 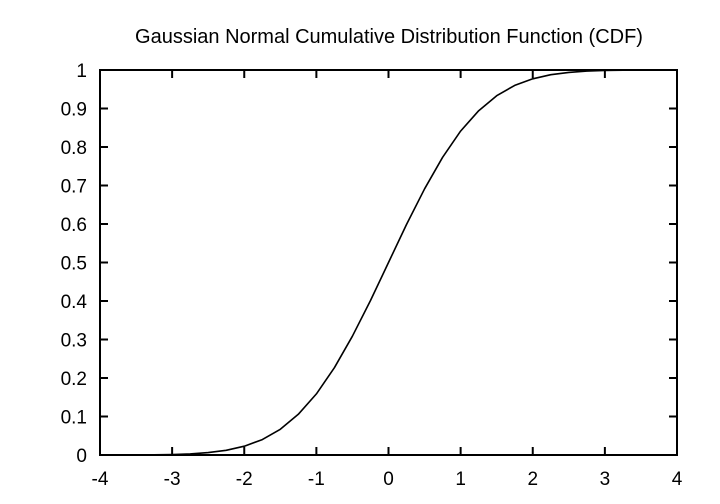 What do you see at coordinates (100, 479) in the screenshot?
I see `x-tick-label: -4` at bounding box center [100, 479].